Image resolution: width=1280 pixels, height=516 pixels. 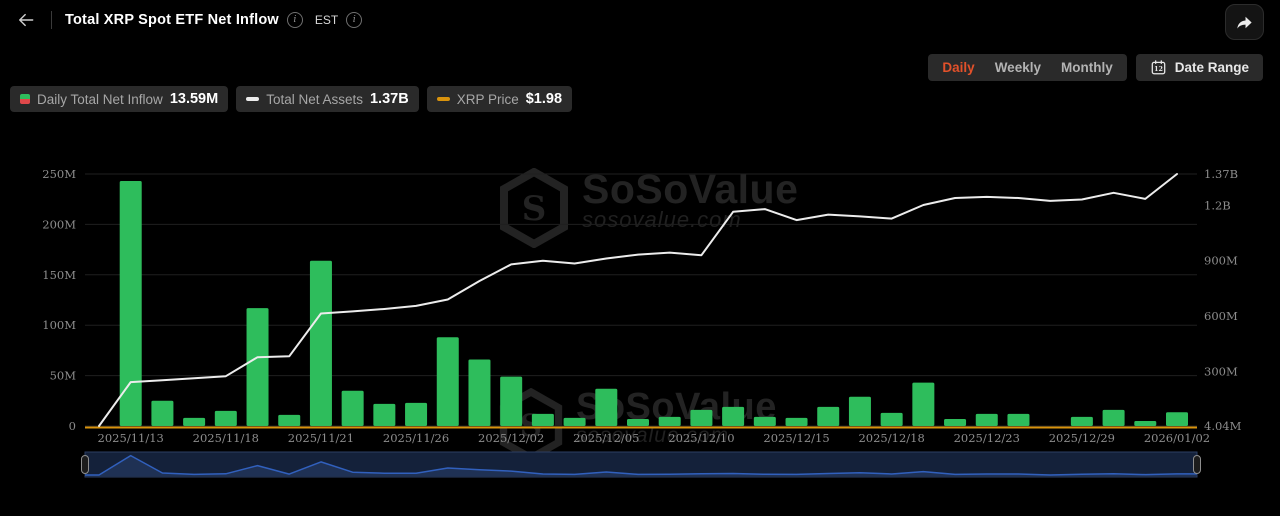 What do you see at coordinates (891, 438) in the screenshot?
I see `svg-text: 2025/12/18` at bounding box center [891, 438].